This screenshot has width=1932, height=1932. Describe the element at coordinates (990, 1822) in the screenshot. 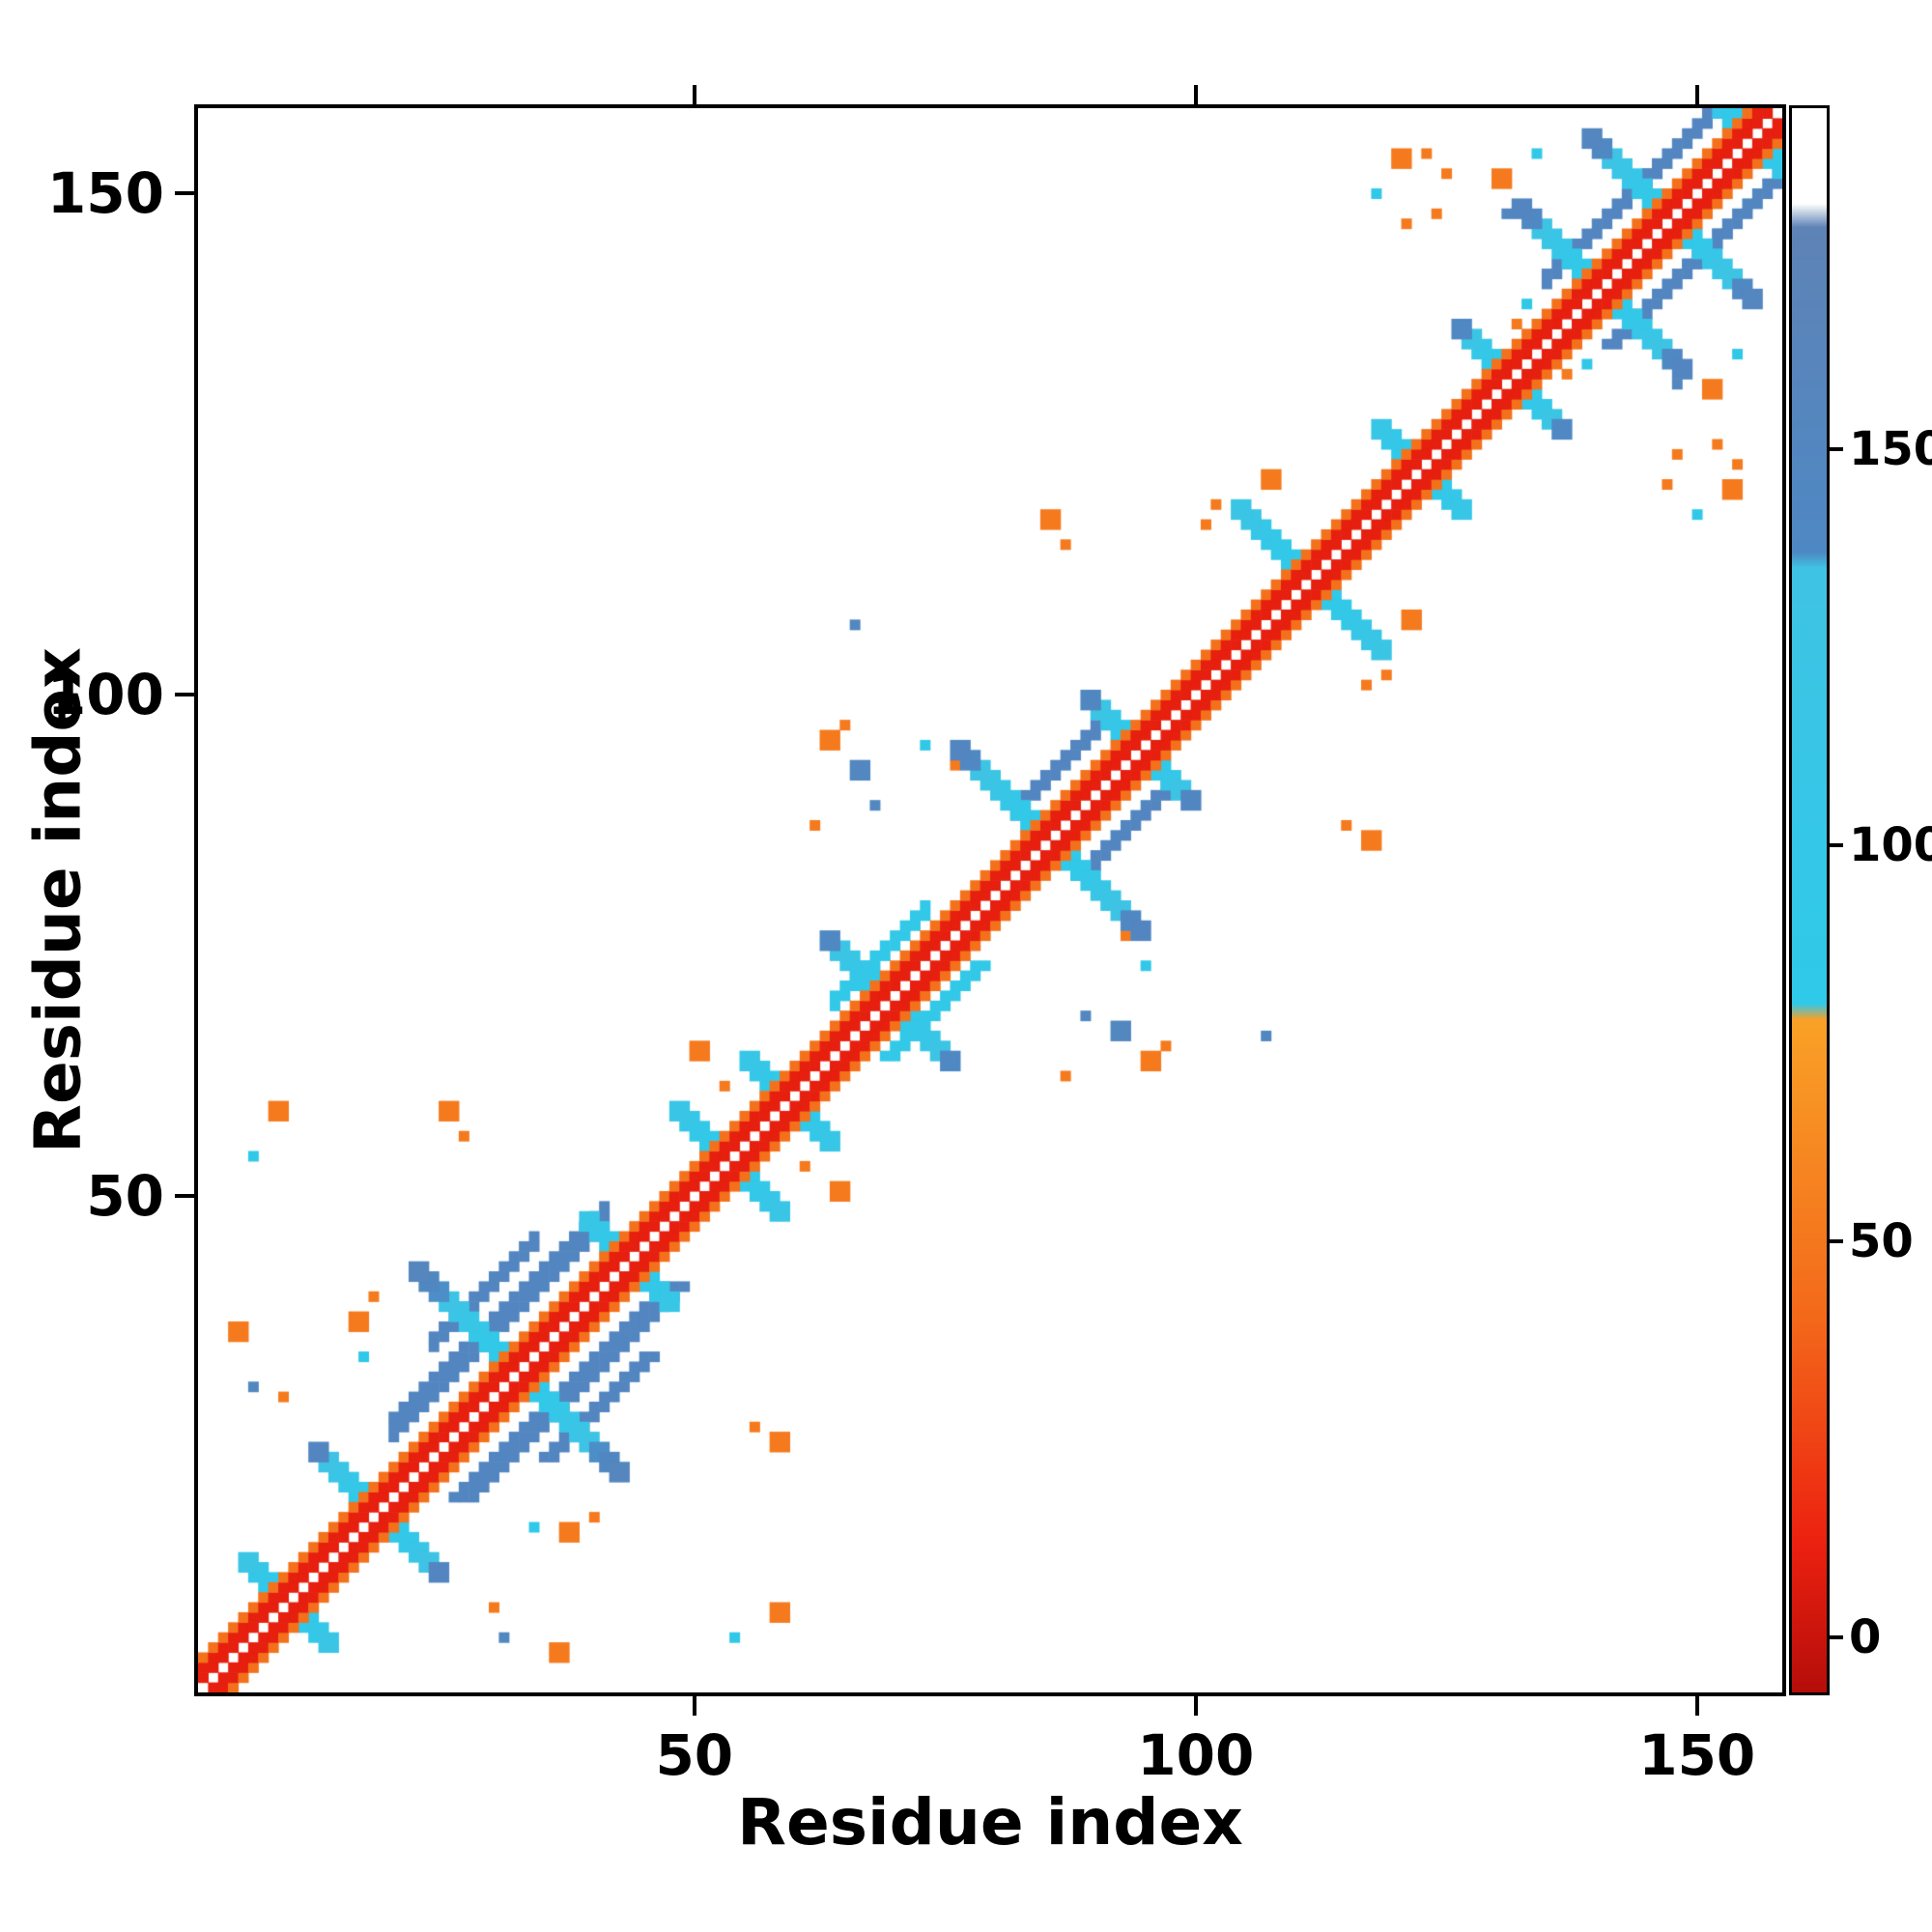

I see `x-axis-label: Residue index` at that location.